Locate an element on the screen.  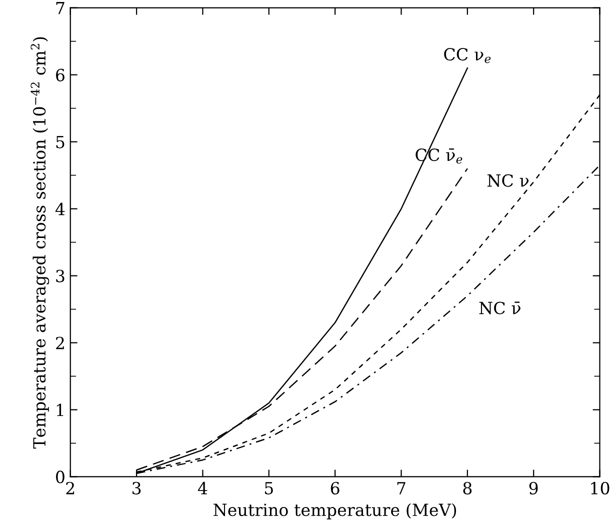
y-tick-label: 5 is located at coordinates (60, 142).